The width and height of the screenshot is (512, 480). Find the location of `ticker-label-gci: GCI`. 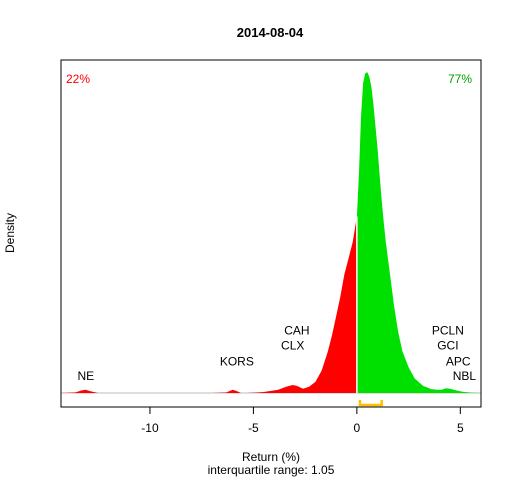

ticker-label-gci: GCI is located at coordinates (447, 346).